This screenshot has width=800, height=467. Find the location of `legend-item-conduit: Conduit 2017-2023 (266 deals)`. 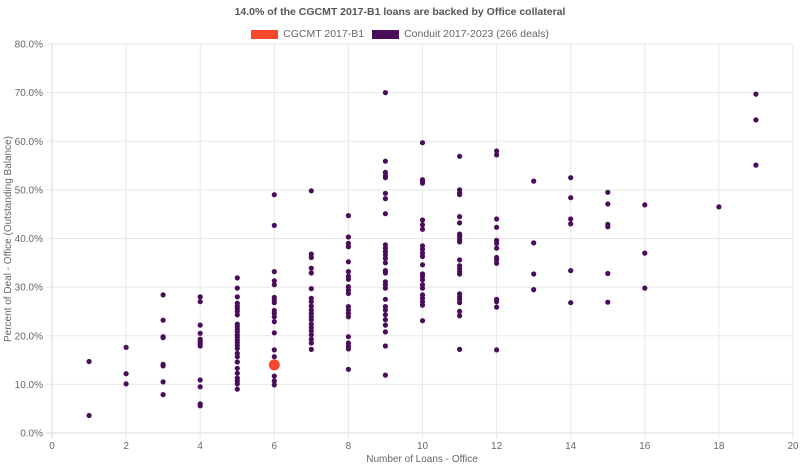

legend-item-conduit: Conduit 2017-2023 (266 deals) is located at coordinates (460, 34).